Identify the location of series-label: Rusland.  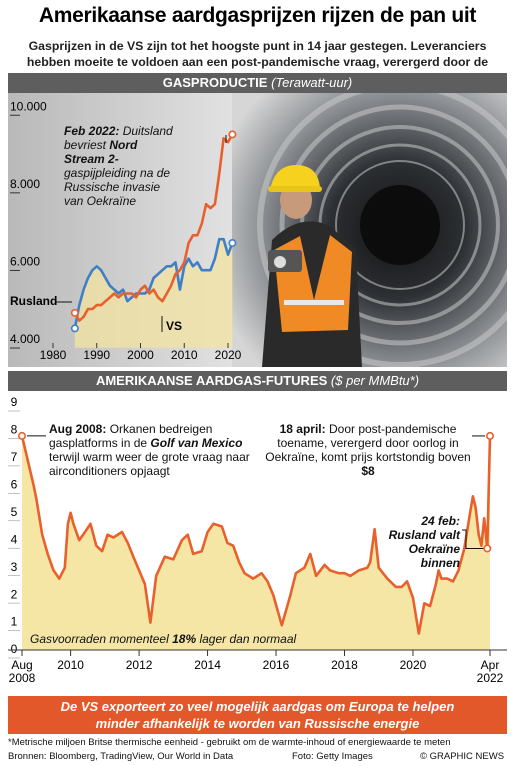
(33, 301).